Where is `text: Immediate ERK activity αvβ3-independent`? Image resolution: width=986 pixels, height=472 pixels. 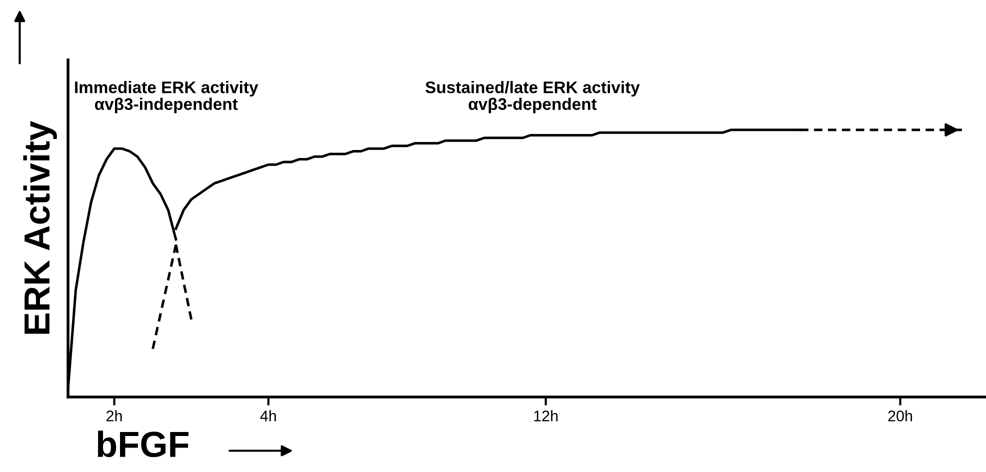 text: Immediate ERK activity αvβ3-independent is located at coordinates (166, 97).